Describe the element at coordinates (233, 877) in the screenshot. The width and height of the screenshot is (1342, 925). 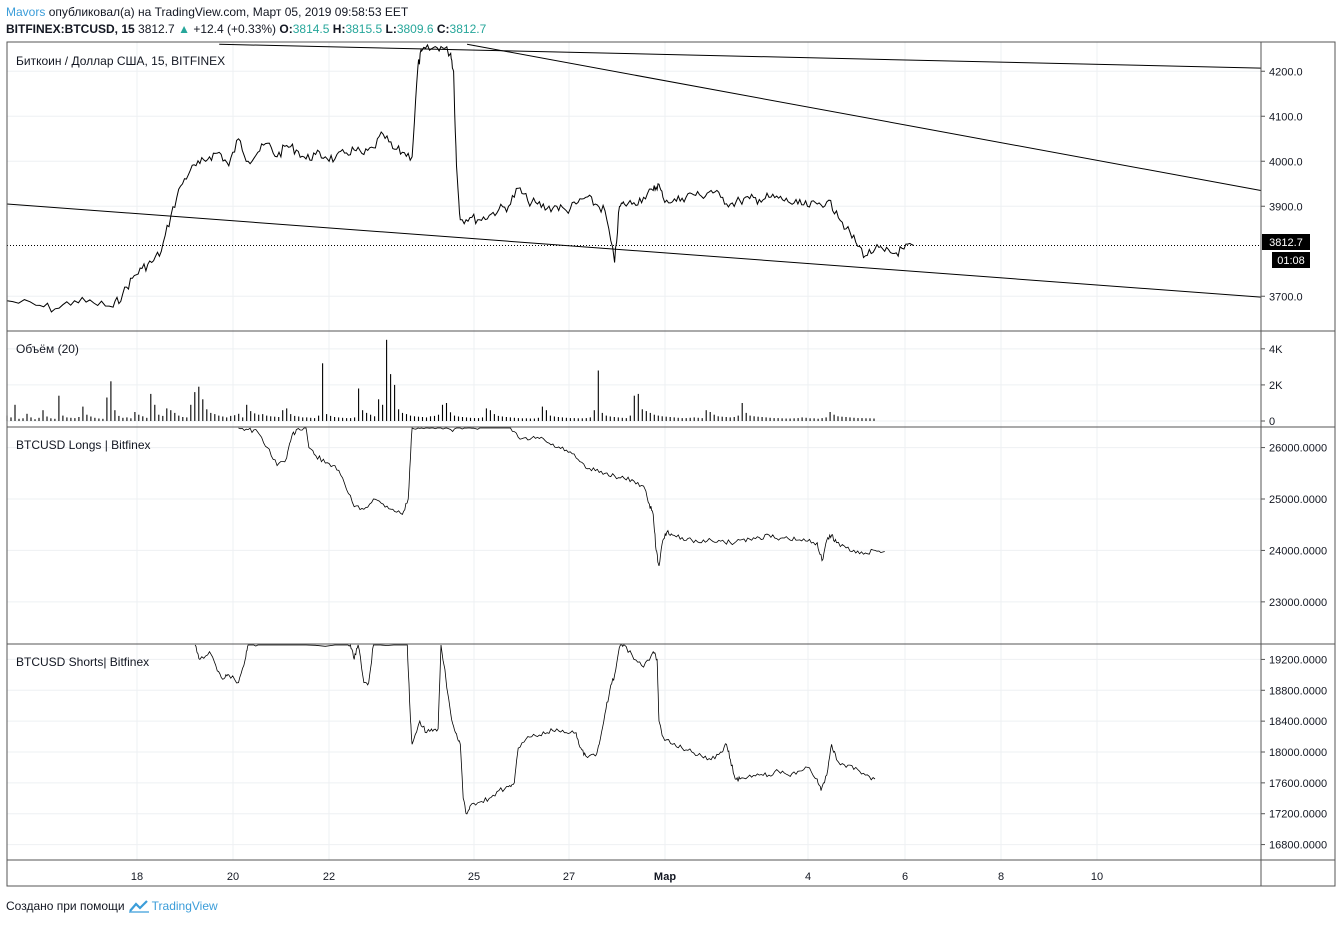
I see `x-tick-label: 20` at that location.